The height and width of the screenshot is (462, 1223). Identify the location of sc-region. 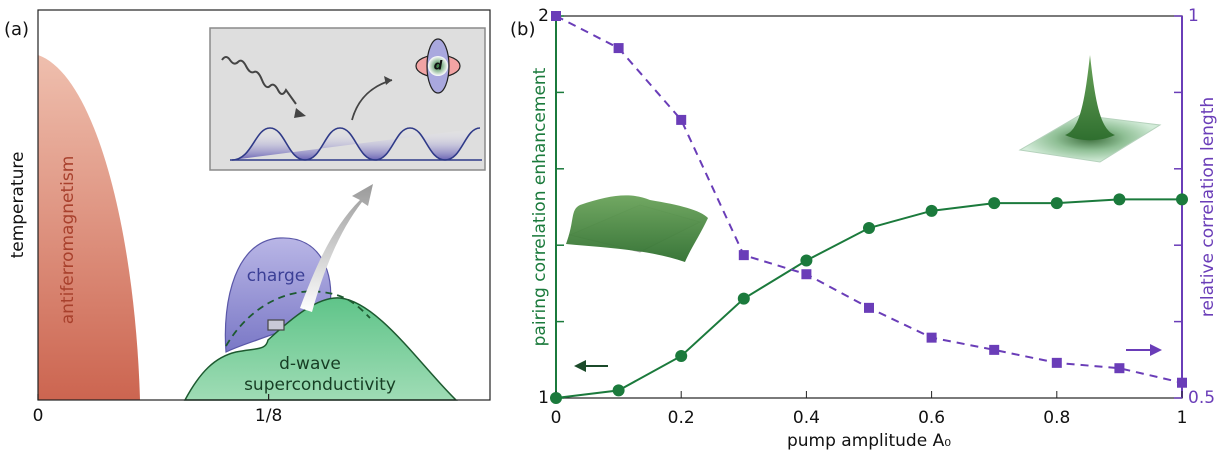
(320, 349).